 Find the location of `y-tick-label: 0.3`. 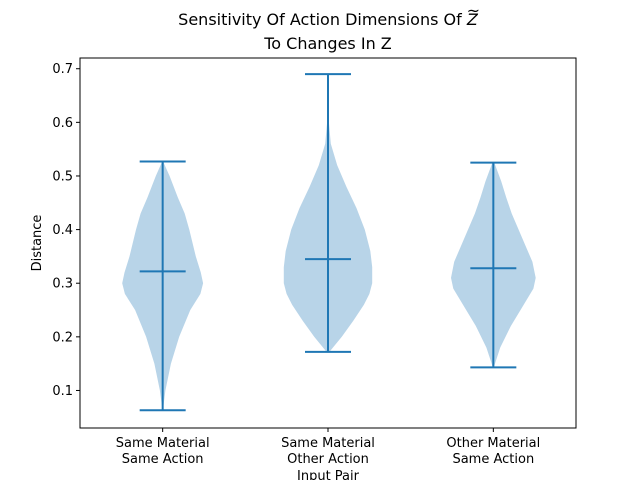

y-tick-label: 0.3 is located at coordinates (62, 284).